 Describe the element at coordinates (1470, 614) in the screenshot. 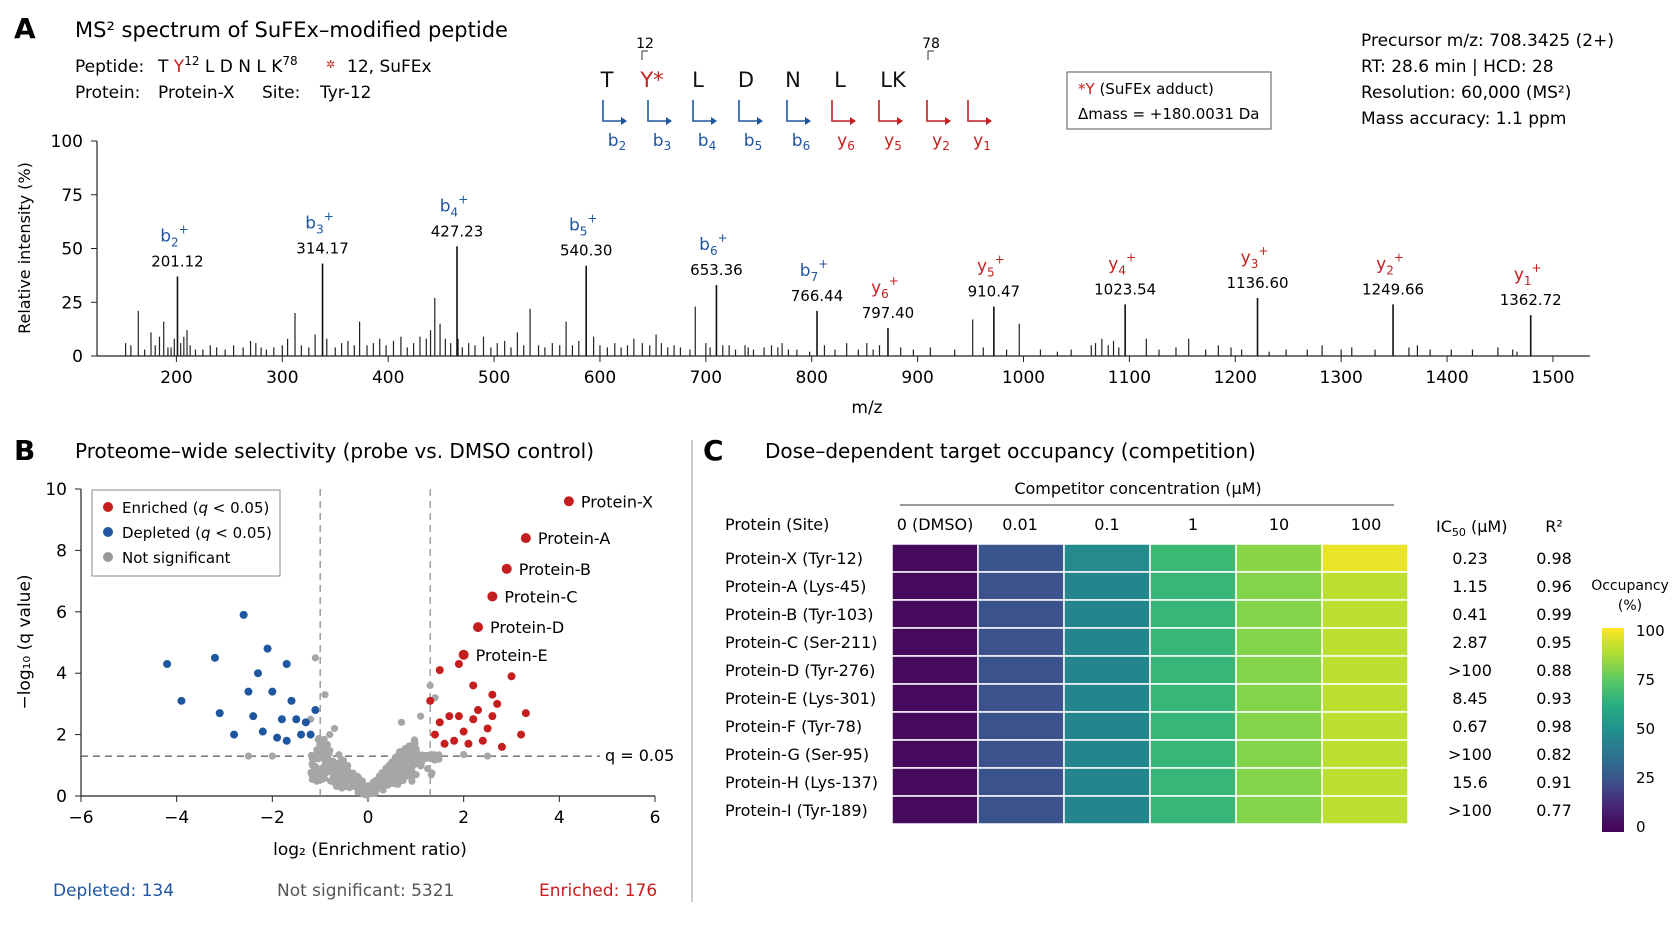

I see `ic50-value: 0.41` at that location.